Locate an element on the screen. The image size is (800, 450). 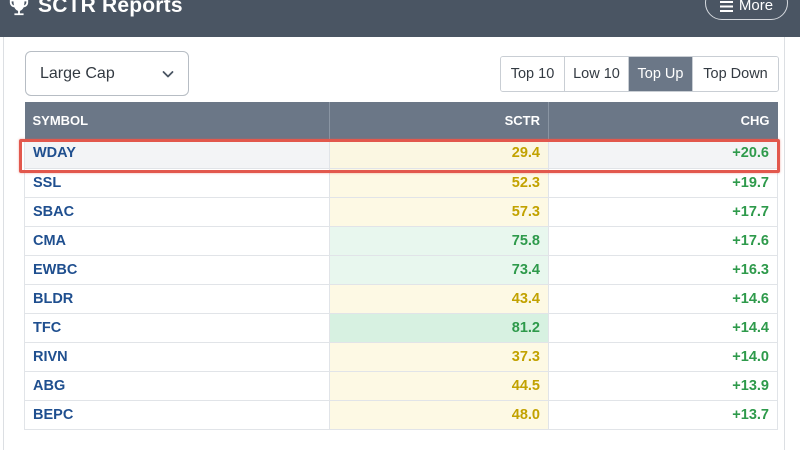
table-row: TFC 81.2 +14.4 is located at coordinates (401, 328).